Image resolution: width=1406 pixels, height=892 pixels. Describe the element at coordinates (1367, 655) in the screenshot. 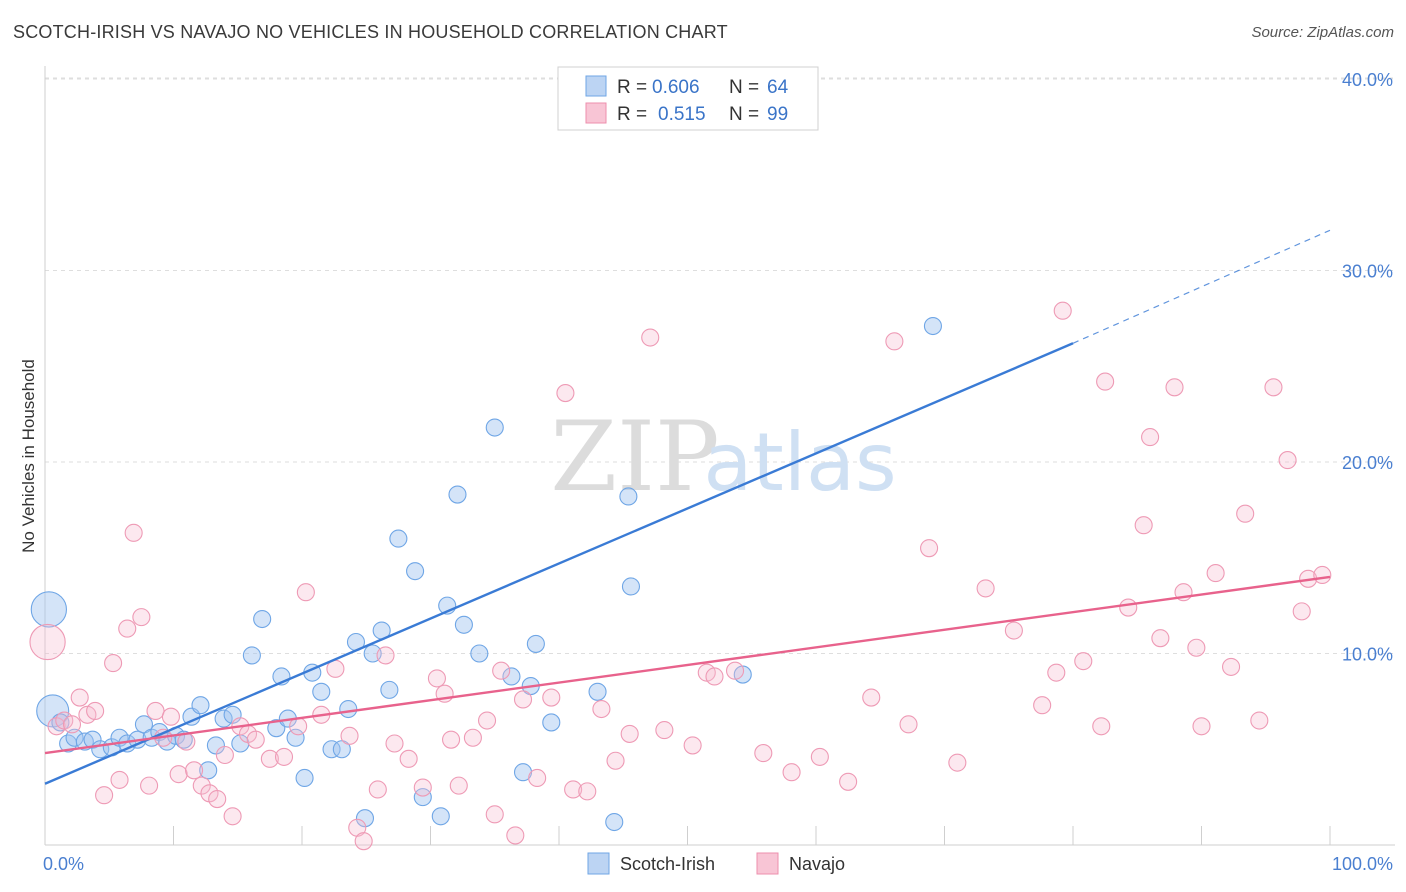

I see `y-tick-label-10: 10.0%` at that location.